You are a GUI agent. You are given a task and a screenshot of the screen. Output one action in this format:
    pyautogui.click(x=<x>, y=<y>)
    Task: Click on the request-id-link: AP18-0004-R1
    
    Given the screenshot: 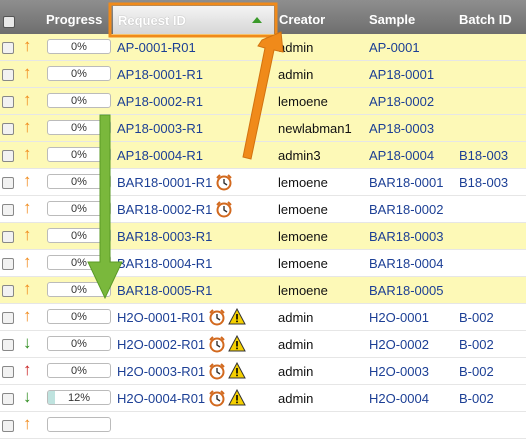 What is the action you would take?
    pyautogui.click(x=160, y=155)
    